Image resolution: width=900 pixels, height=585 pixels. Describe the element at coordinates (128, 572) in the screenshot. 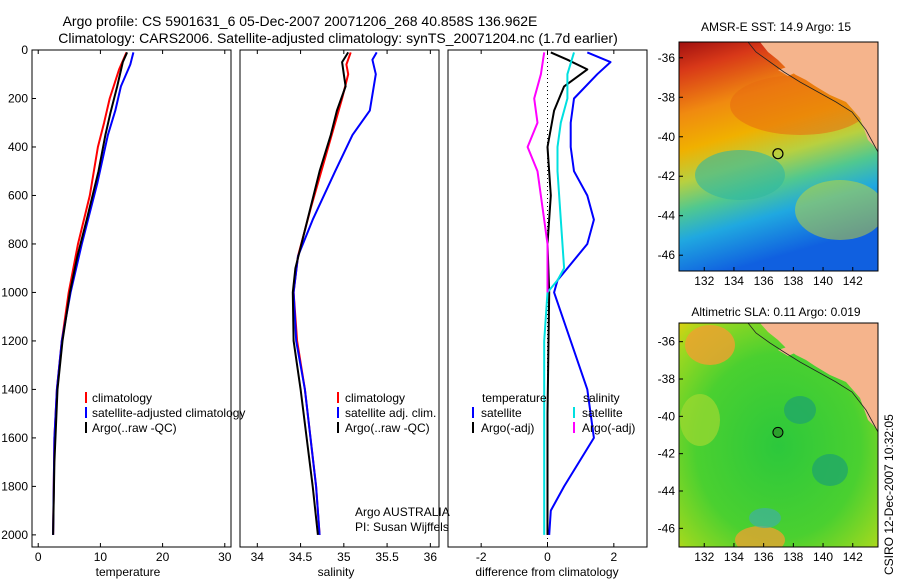

I see `temperature-xlabel: temperature` at that location.